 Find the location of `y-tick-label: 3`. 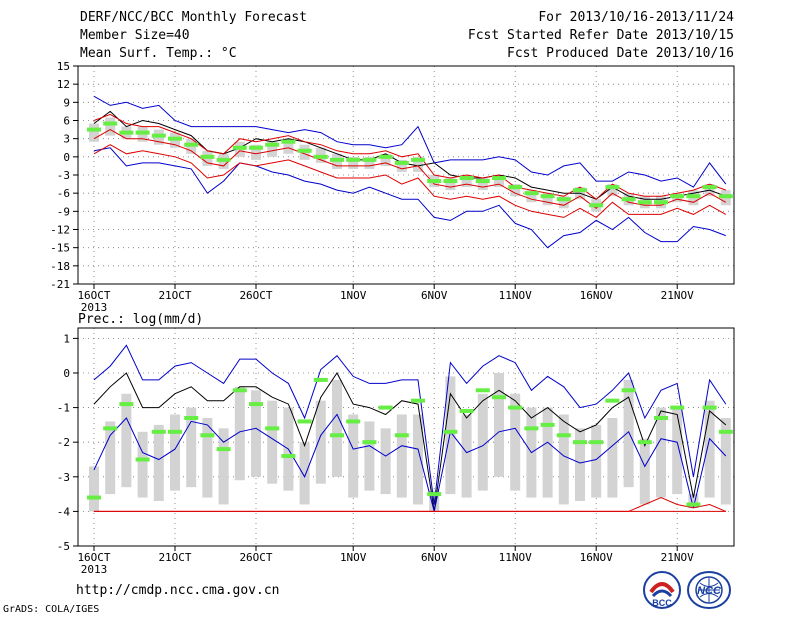

y-tick-label: 3 is located at coordinates (66, 139).